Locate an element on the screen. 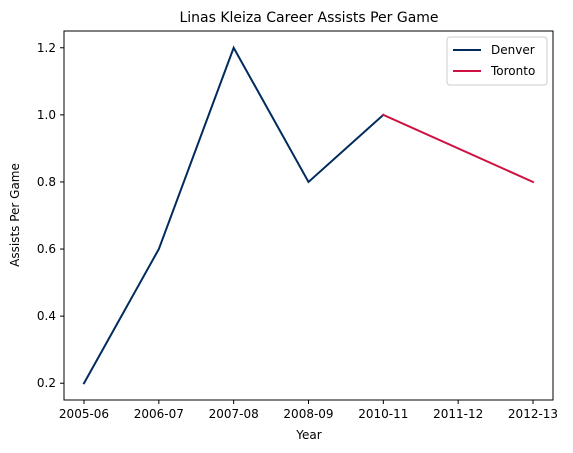  x-tick-label: 2012-13 is located at coordinates (533, 414).